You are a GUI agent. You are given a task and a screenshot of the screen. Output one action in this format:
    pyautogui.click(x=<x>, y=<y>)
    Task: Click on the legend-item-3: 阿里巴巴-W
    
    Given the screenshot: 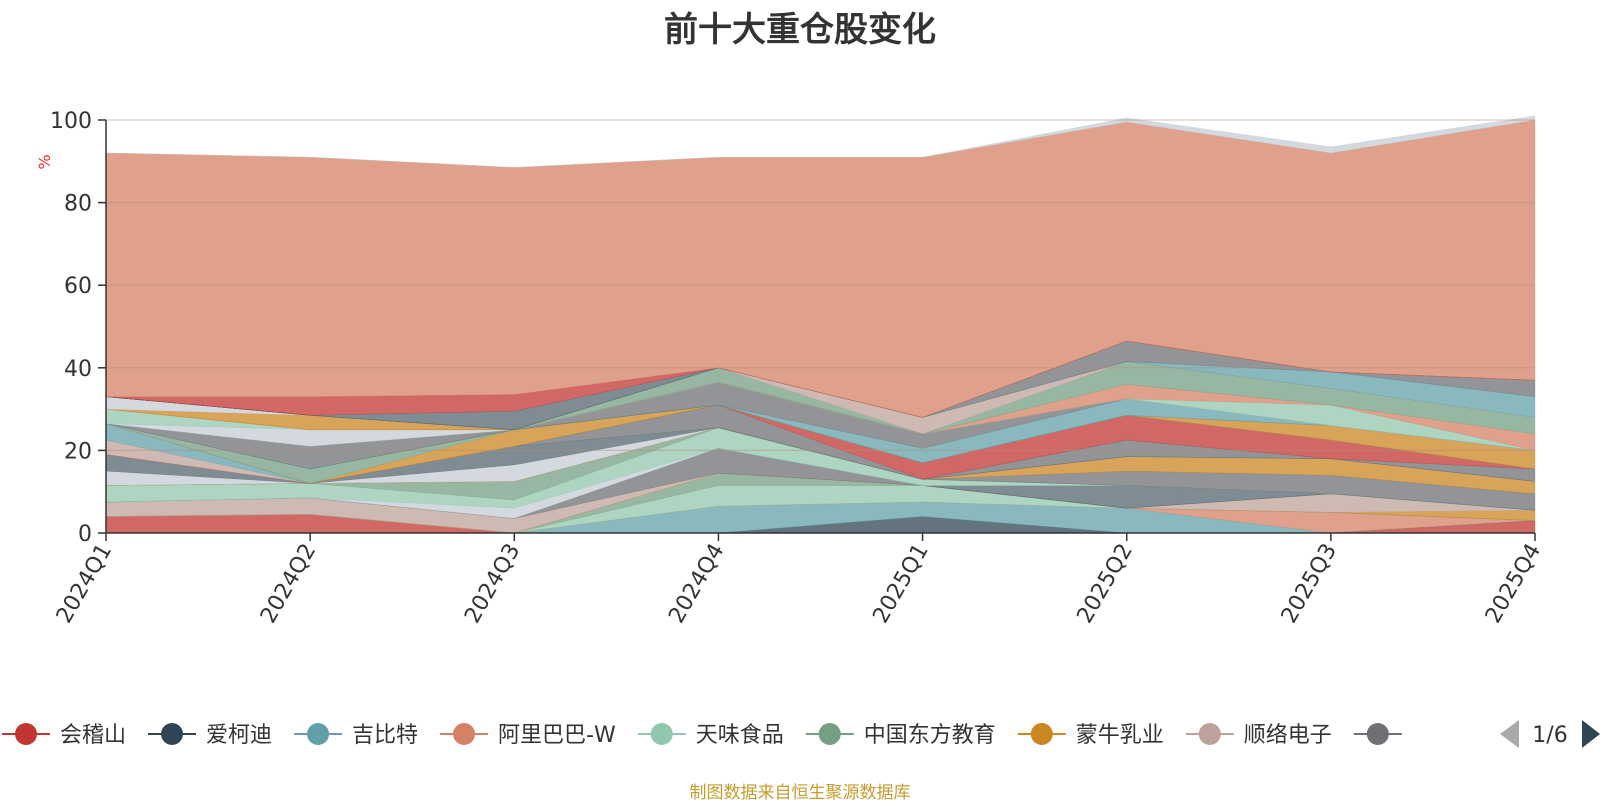 What is the action you would take?
    pyautogui.click(x=528, y=735)
    